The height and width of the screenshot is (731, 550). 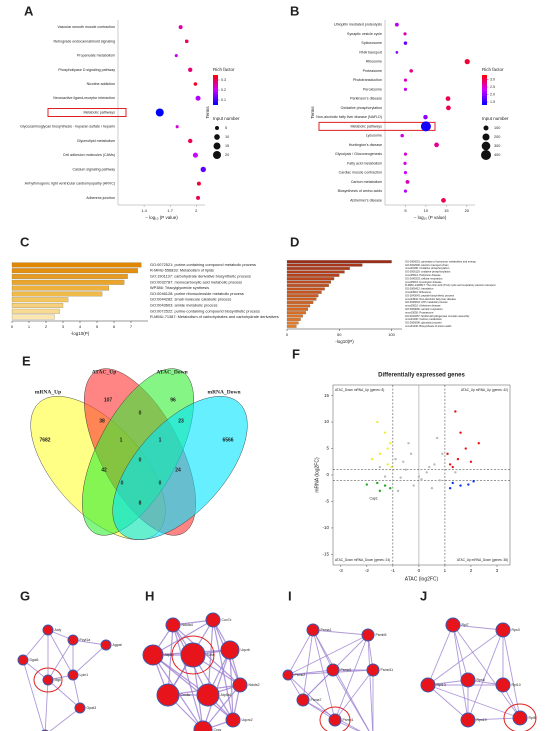 I want to click on bar-label: GO:0043603: amide metabolic process, so click(x=184, y=305).